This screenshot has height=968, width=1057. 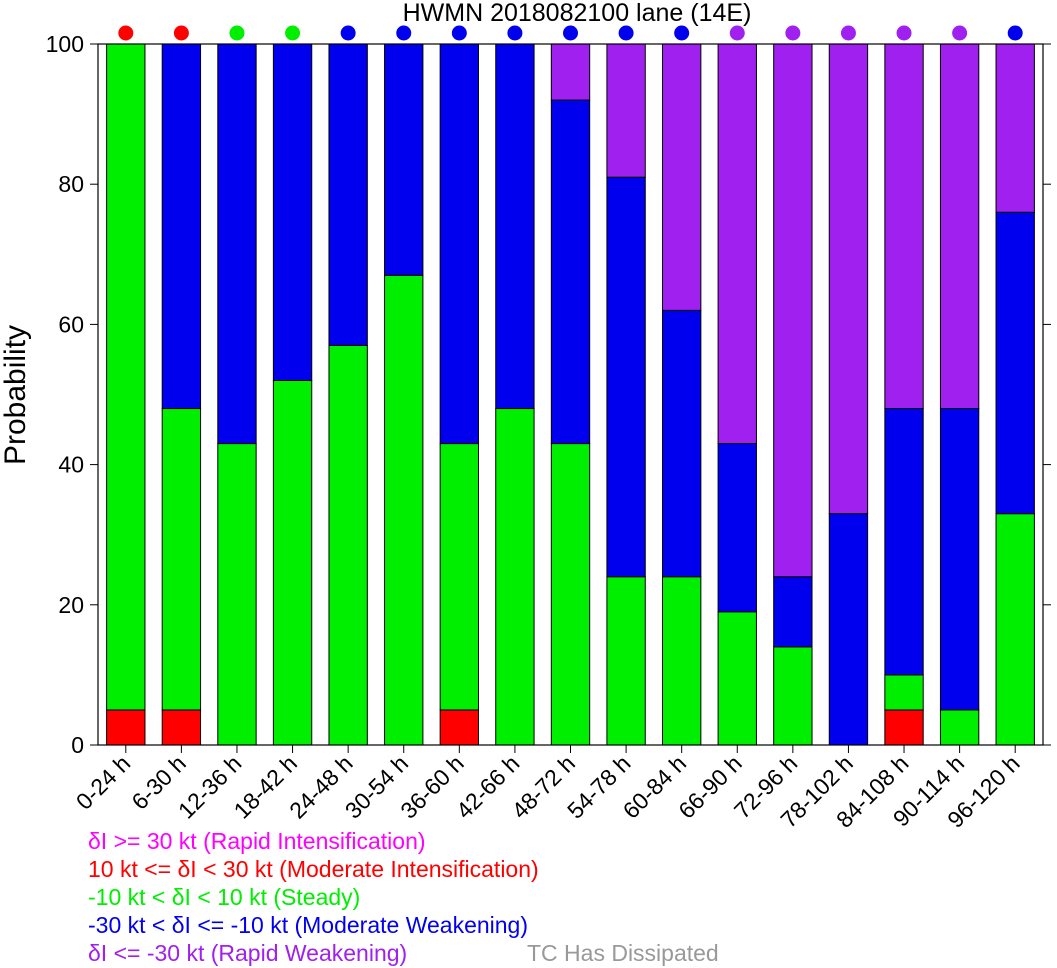 I want to click on y-tick-label: 20, so click(x=71, y=605).